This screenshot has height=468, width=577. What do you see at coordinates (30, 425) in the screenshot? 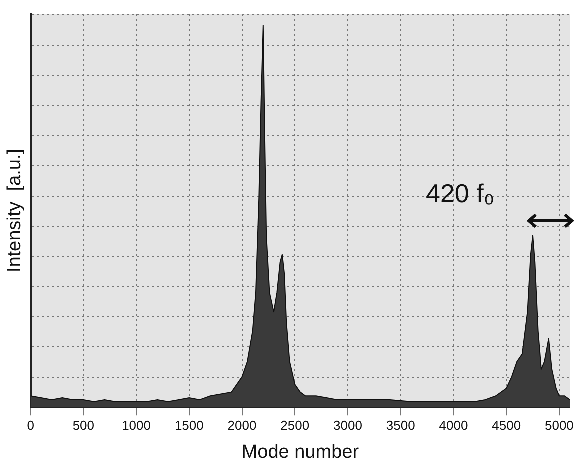
I see `x-tick-label: 0` at bounding box center [30, 425].